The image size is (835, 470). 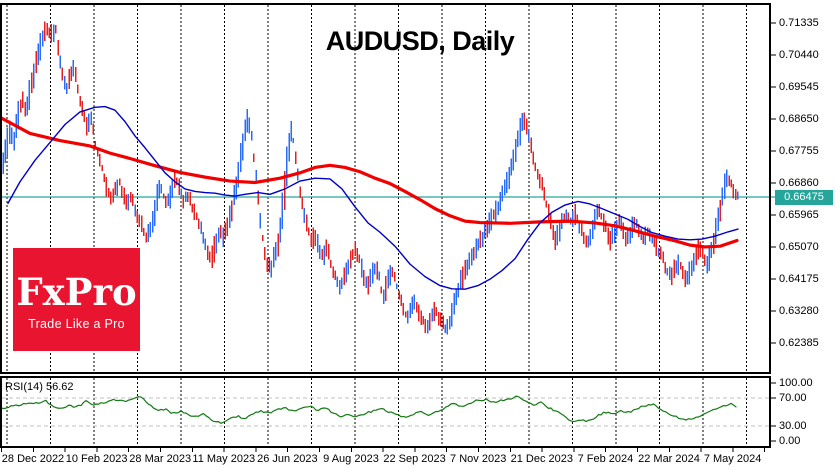 What do you see at coordinates (799, 151) in the screenshot?
I see `price-tick-label: 0.67755` at bounding box center [799, 151].